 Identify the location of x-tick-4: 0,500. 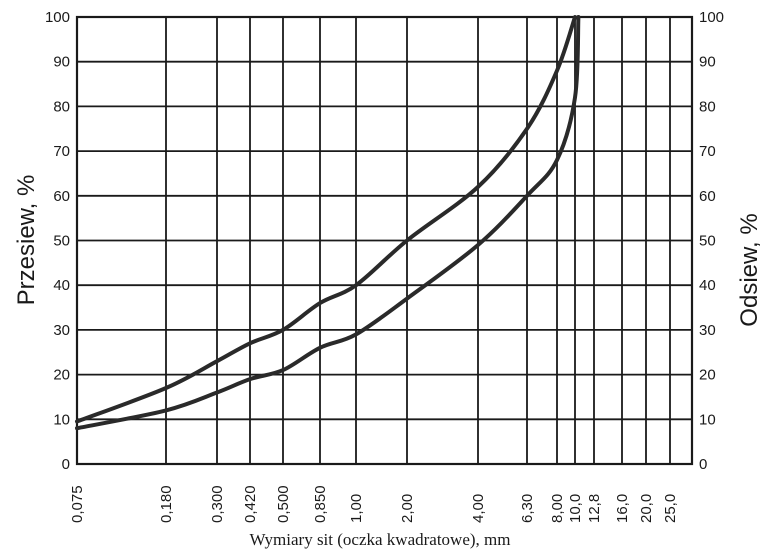
(283, 504).